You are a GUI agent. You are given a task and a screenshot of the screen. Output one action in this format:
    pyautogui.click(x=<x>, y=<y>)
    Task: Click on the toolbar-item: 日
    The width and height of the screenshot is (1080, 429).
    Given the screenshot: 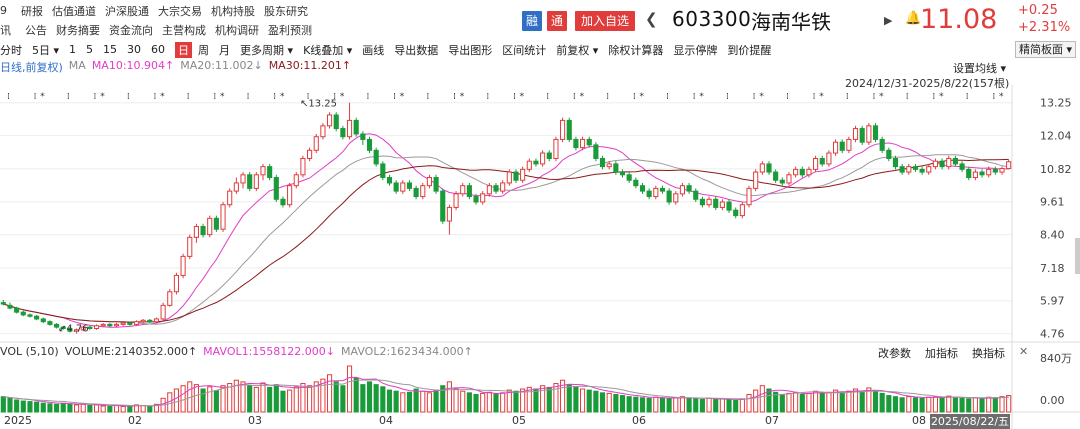 What is the action you would take?
    pyautogui.click(x=184, y=49)
    